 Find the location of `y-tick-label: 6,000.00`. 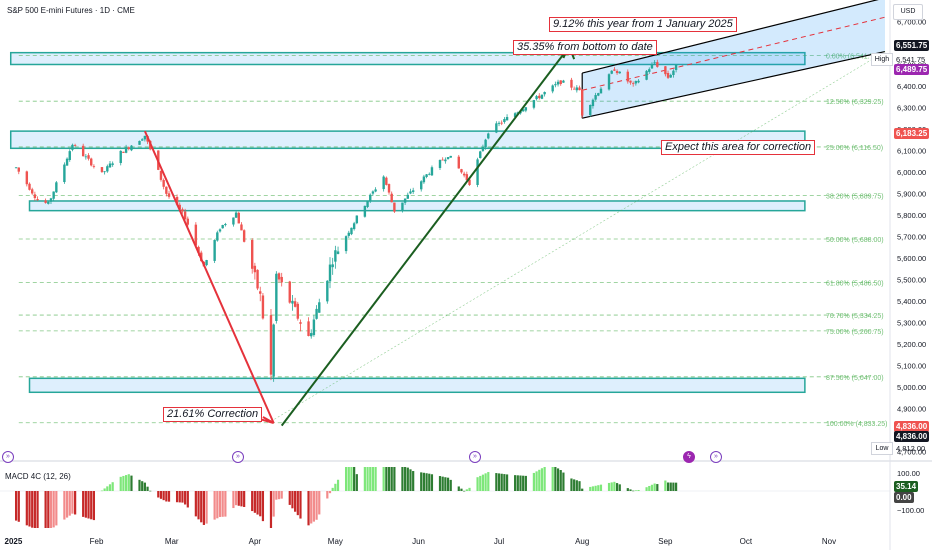

y-tick-label: 6,000.00 is located at coordinates (911, 172).